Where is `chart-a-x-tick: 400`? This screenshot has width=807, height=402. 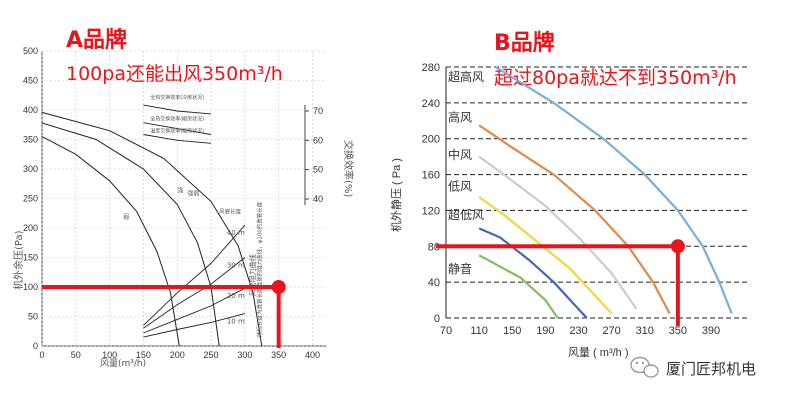
chart-a-x-tick: 400 is located at coordinates (312, 355).